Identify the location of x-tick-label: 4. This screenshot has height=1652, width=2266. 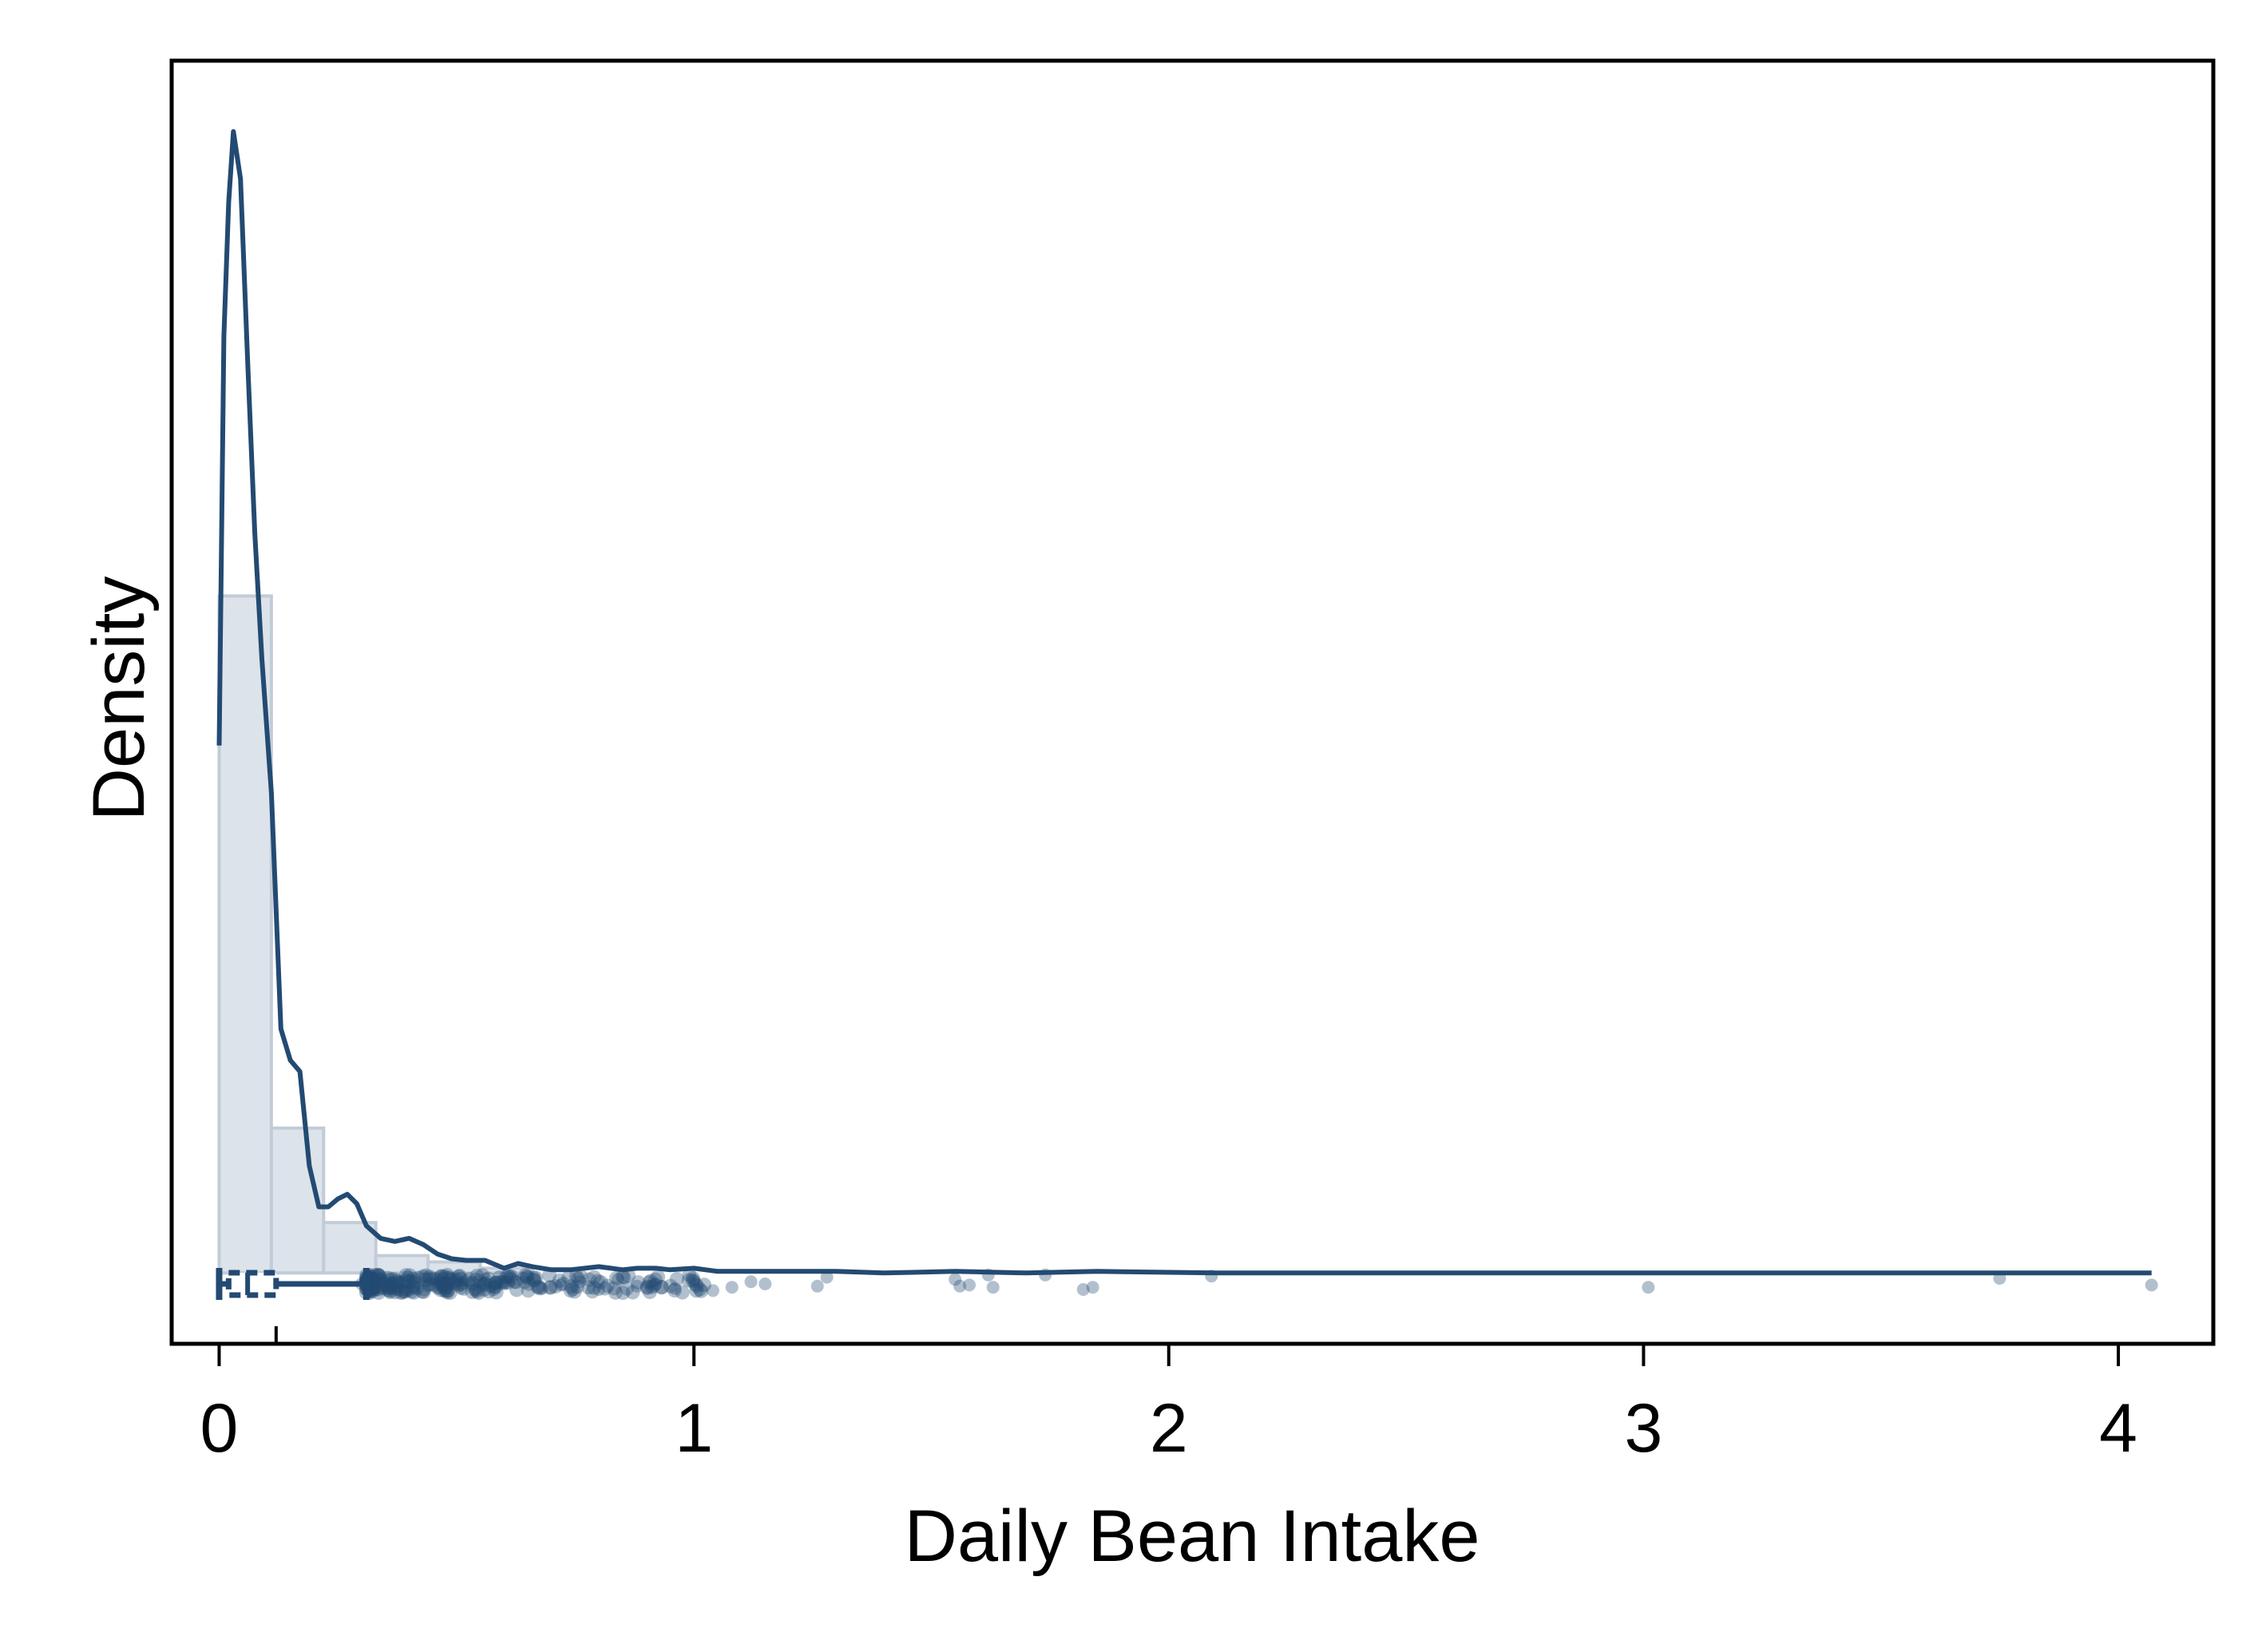
(2118, 1428).